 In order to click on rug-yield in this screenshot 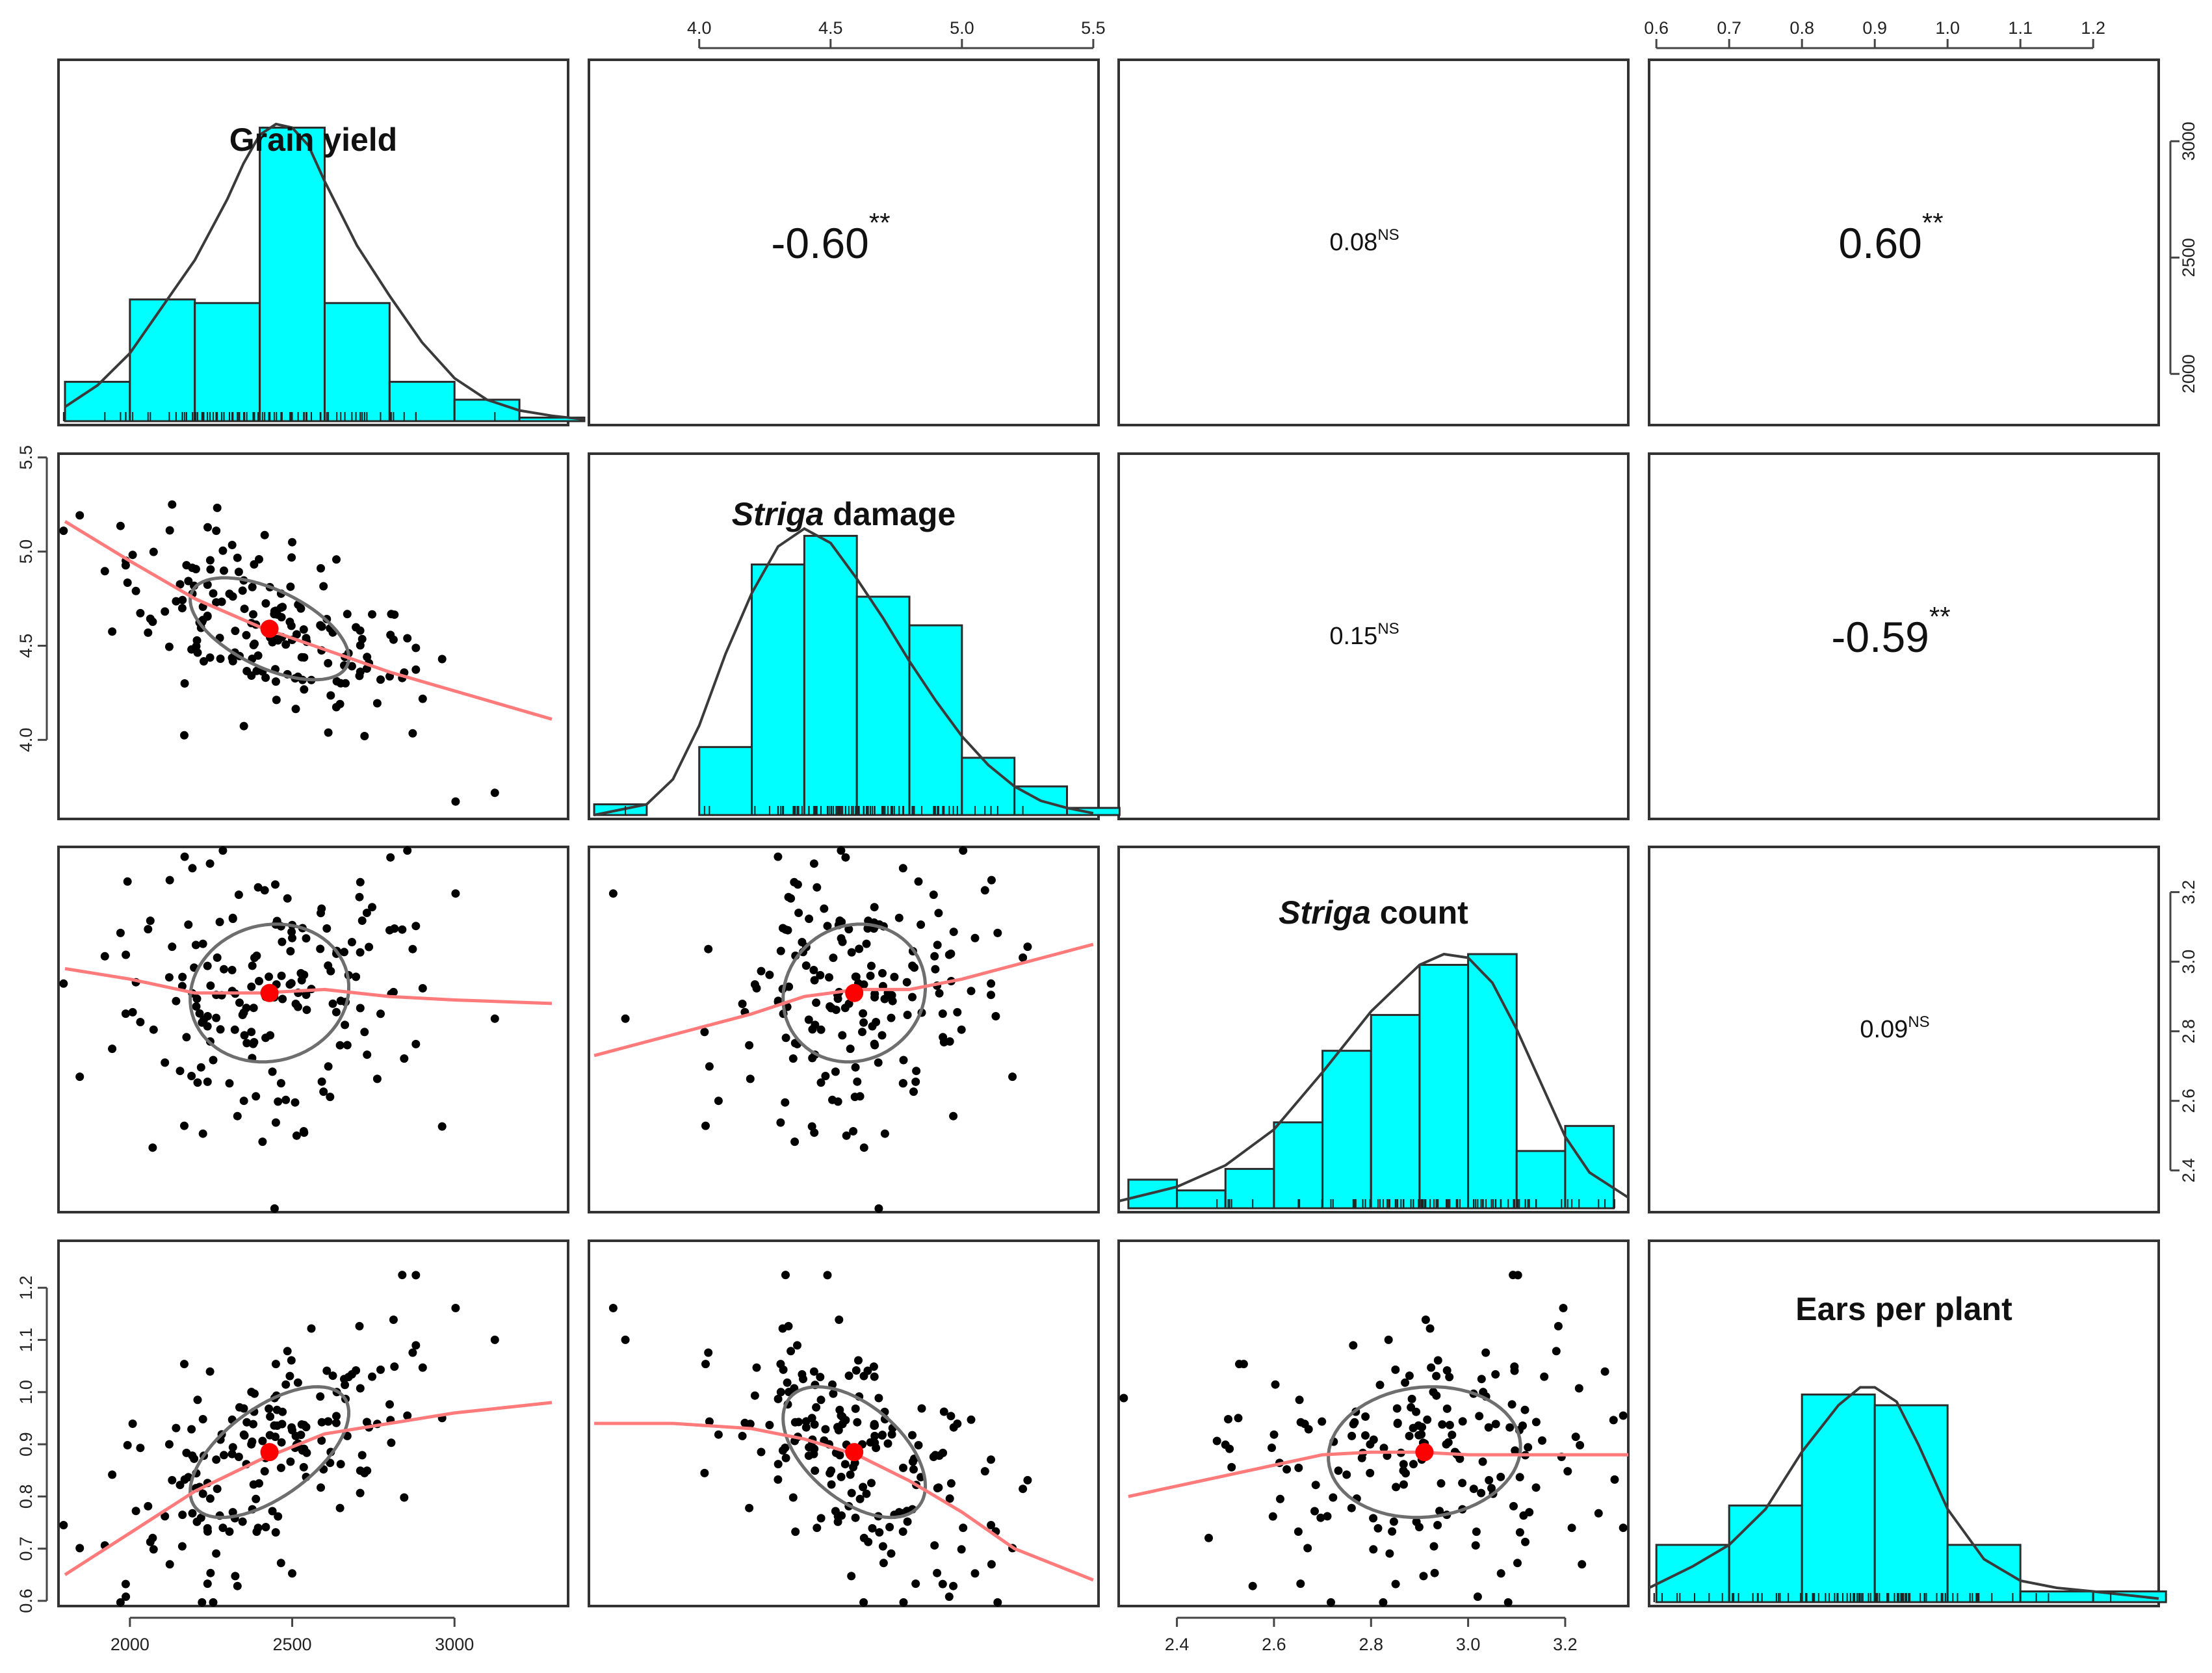, I will do `click(279, 416)`.